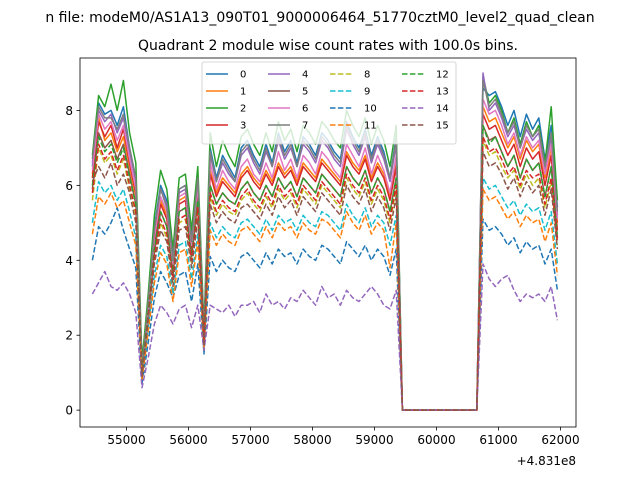 The width and height of the screenshot is (640, 480). Describe the element at coordinates (367, 75) in the screenshot. I see `legend-label-8: 8` at that location.